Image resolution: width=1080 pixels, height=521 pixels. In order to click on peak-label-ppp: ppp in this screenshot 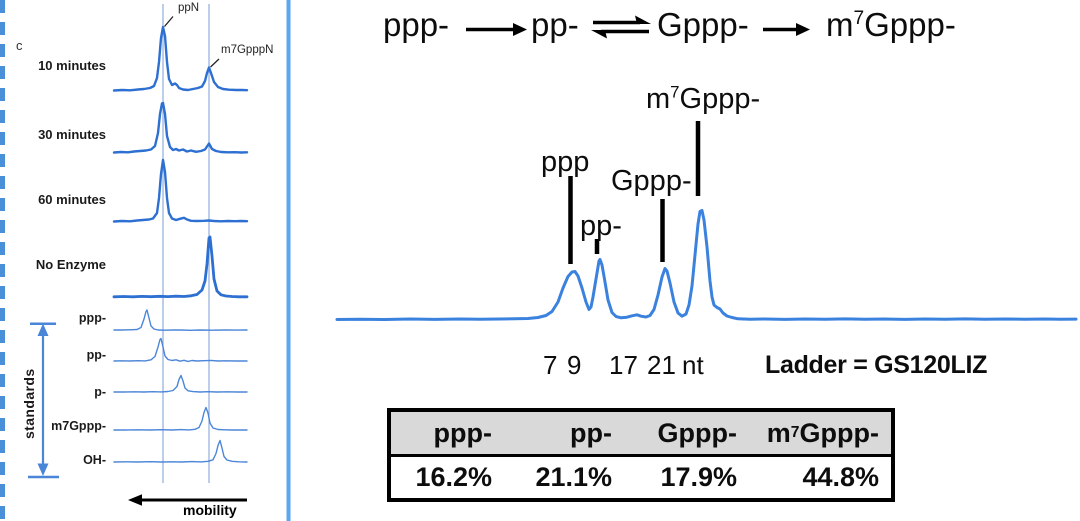, I will do `click(565, 162)`.